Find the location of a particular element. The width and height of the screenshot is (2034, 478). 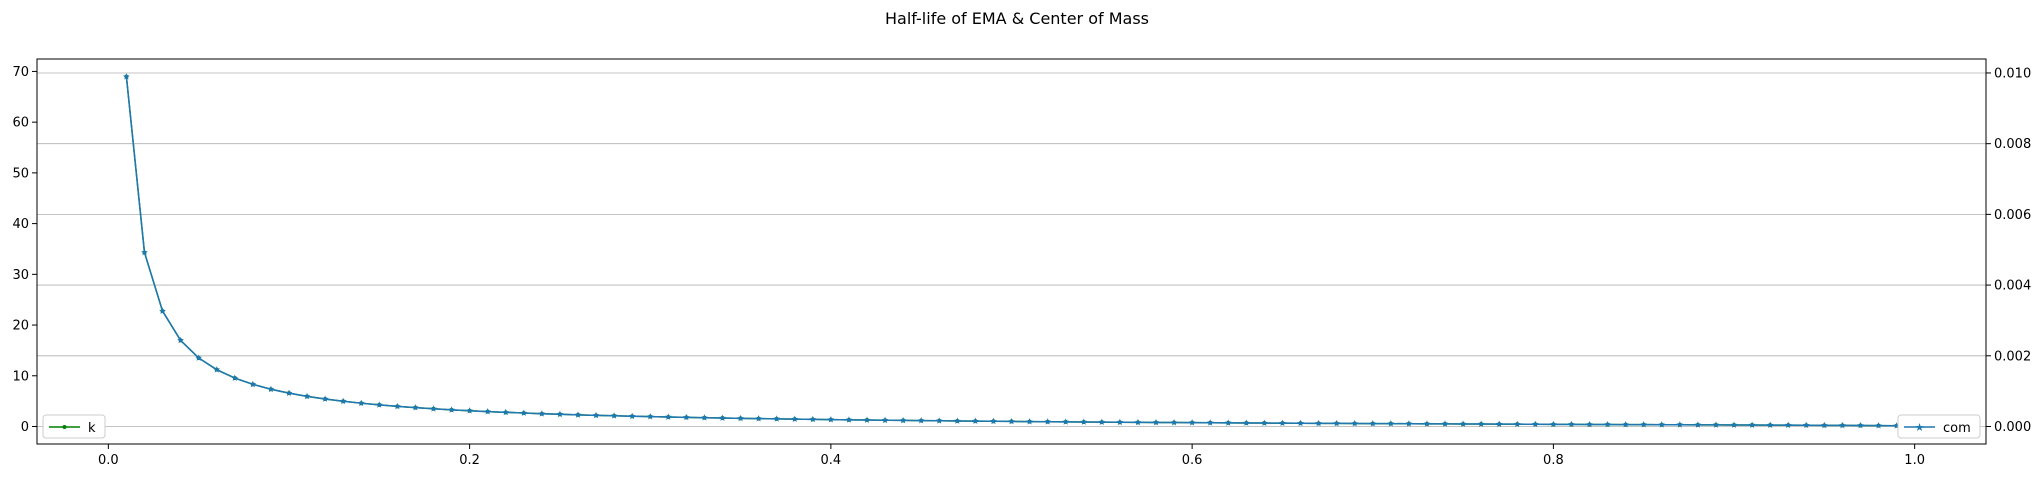

x-tick-label-4: 0.8 is located at coordinates (1553, 460).